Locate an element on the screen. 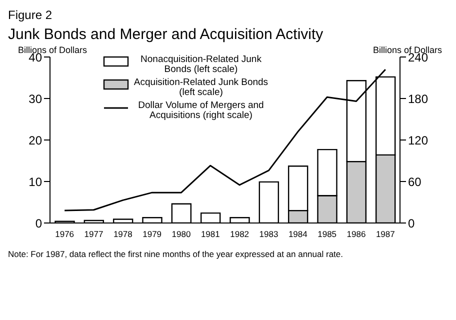 The height and width of the screenshot is (320, 456). y-tick-label: 0 is located at coordinates (38, 223).